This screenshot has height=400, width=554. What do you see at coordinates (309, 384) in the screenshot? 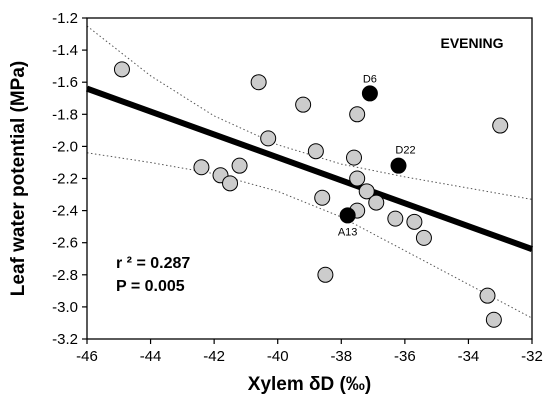
I see `x-axis-title: Xylem δD (‰)` at bounding box center [309, 384].